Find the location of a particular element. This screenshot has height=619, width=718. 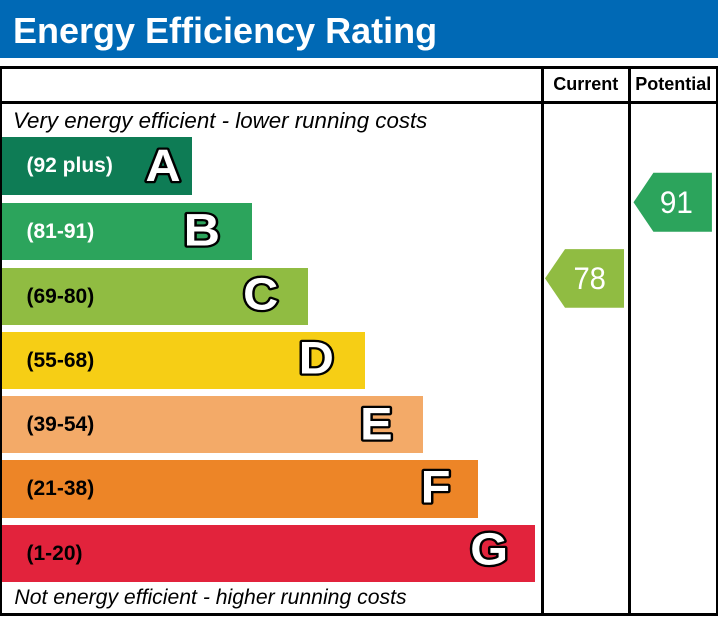

svg-text: A is located at coordinates (162, 166).